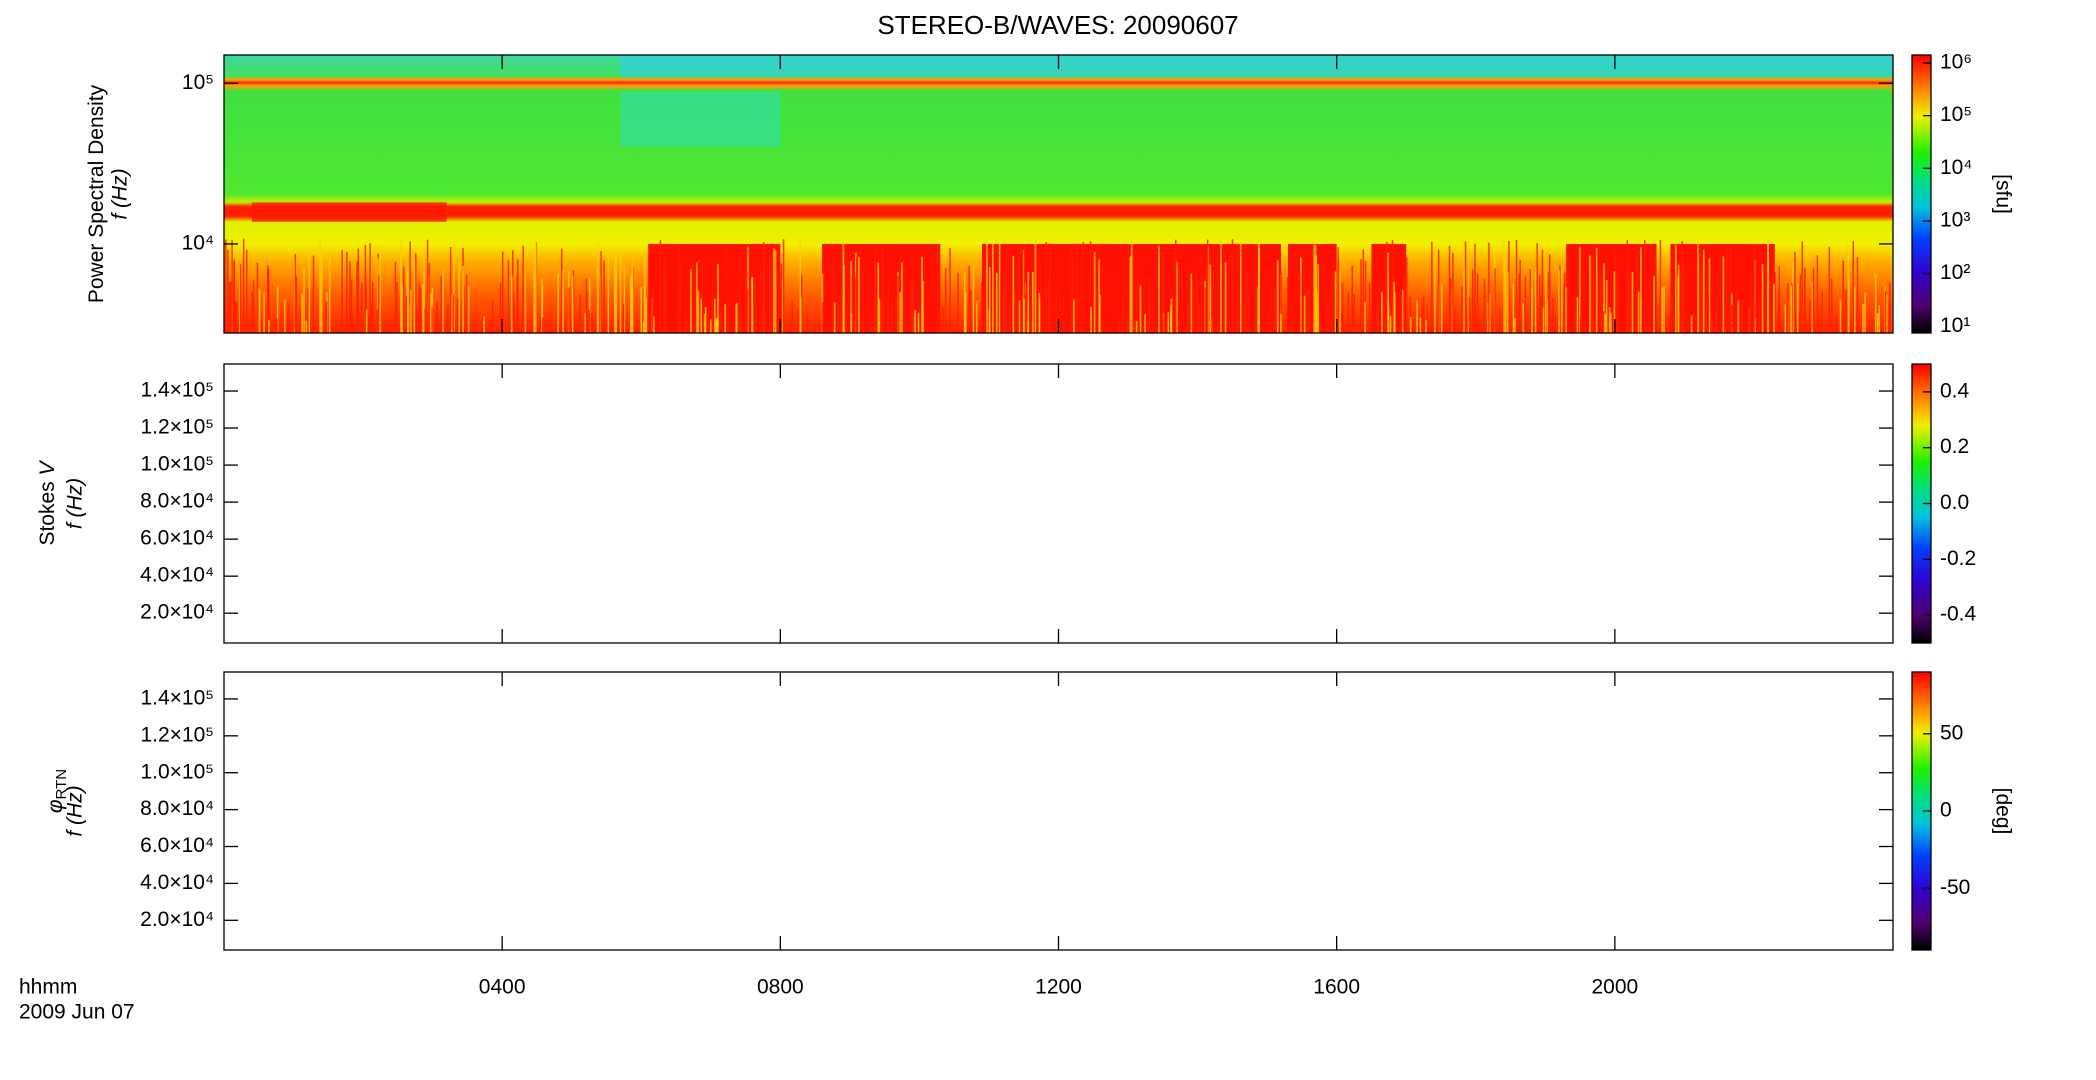  What do you see at coordinates (77, 1012) in the screenshot?
I see `x-axis-date: 2009 Jun 07` at bounding box center [77, 1012].